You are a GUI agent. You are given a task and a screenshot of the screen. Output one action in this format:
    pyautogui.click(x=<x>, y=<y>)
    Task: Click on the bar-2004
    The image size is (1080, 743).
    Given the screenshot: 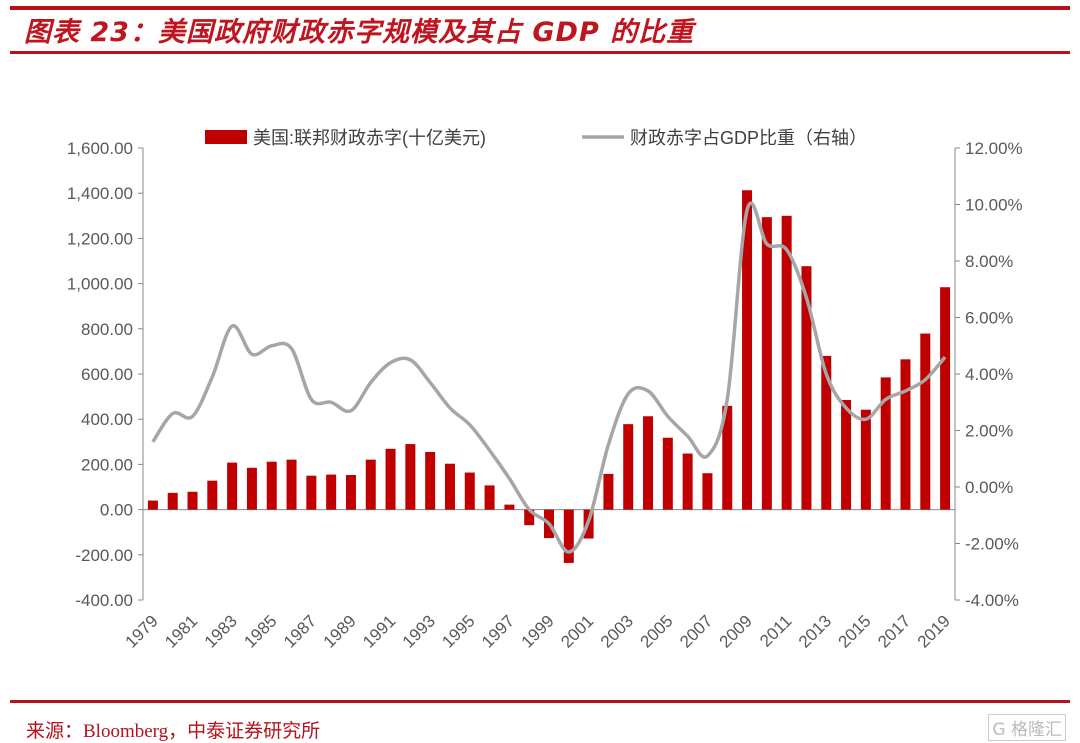 What is the action you would take?
    pyautogui.click(x=648, y=463)
    